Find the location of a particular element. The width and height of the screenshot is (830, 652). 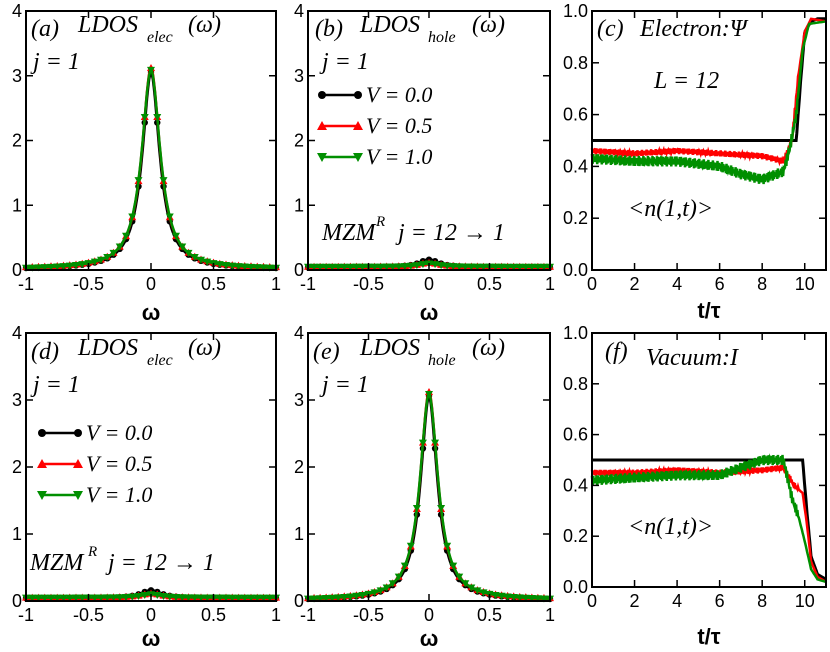

annotation: (b) is located at coordinates (329, 29).